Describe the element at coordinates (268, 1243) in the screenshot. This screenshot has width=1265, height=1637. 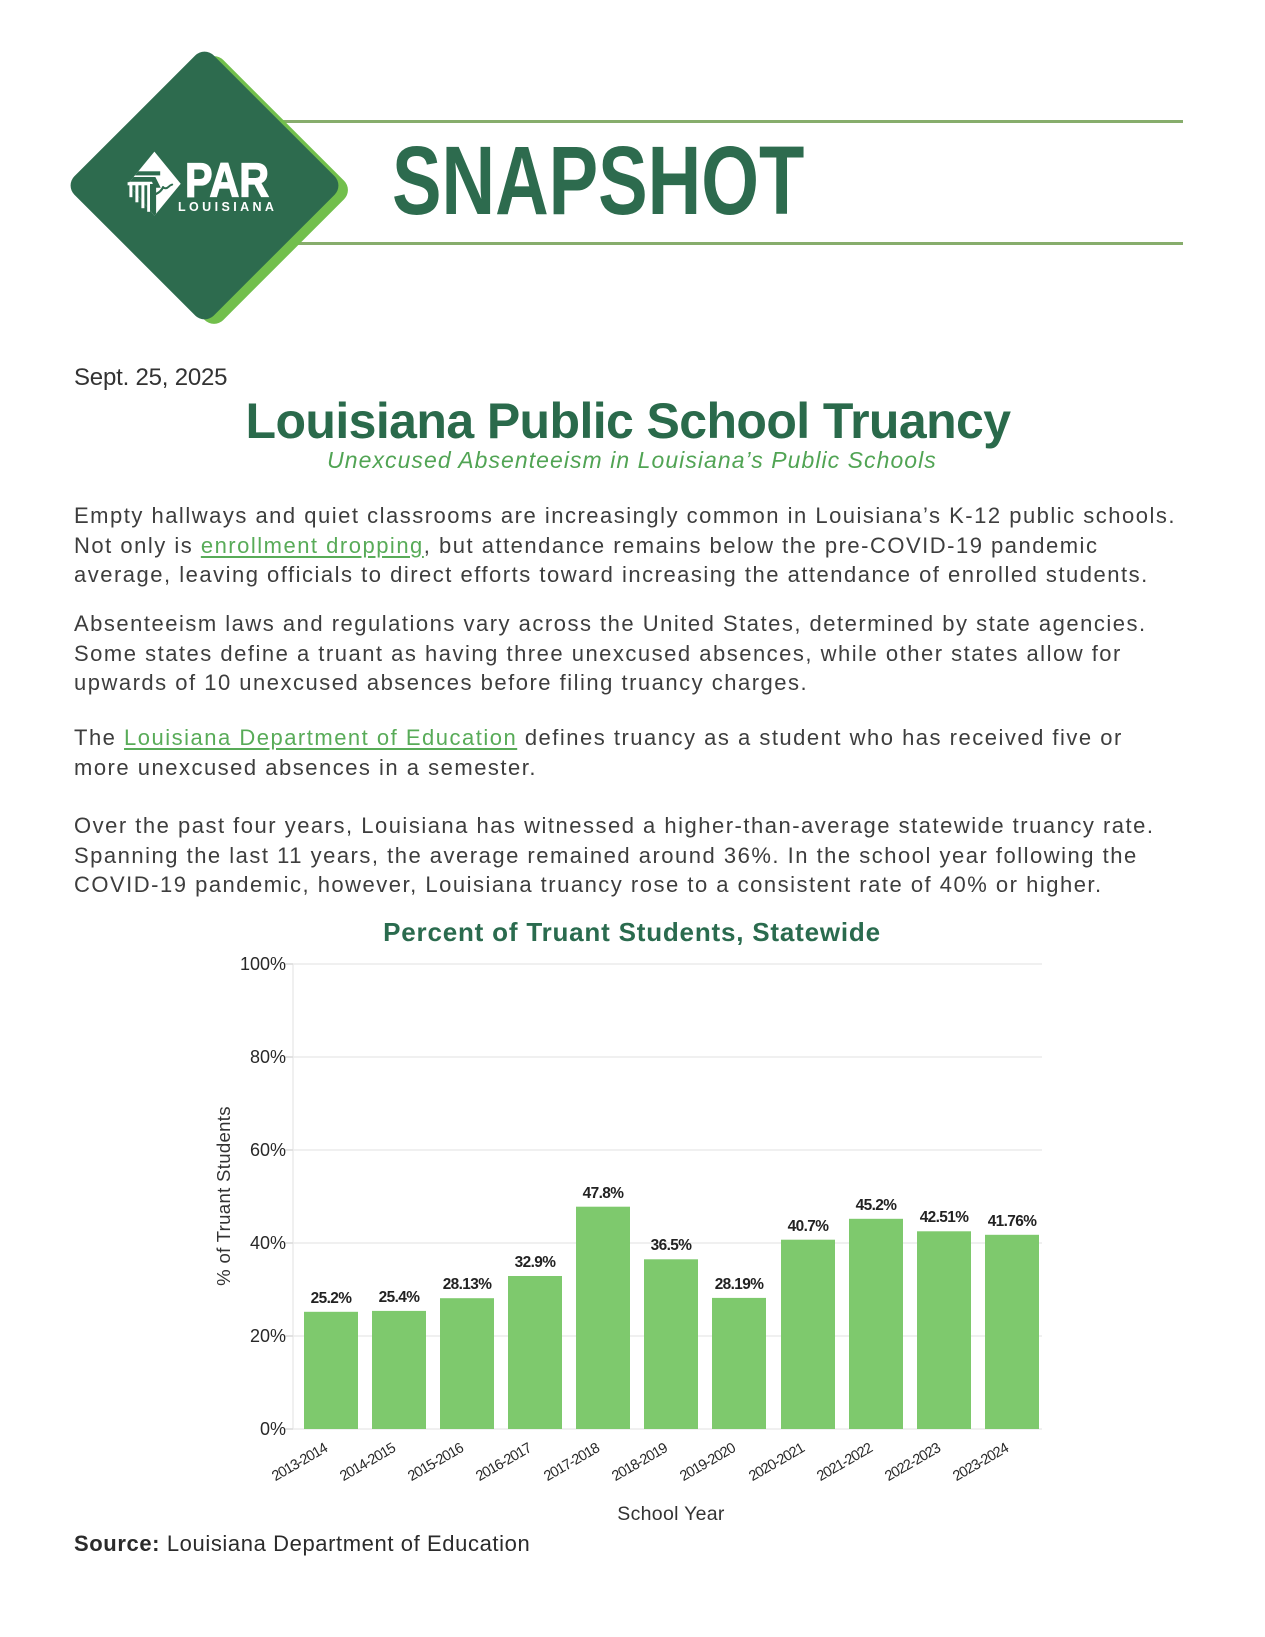
I see `svg-text: 40%` at that location.